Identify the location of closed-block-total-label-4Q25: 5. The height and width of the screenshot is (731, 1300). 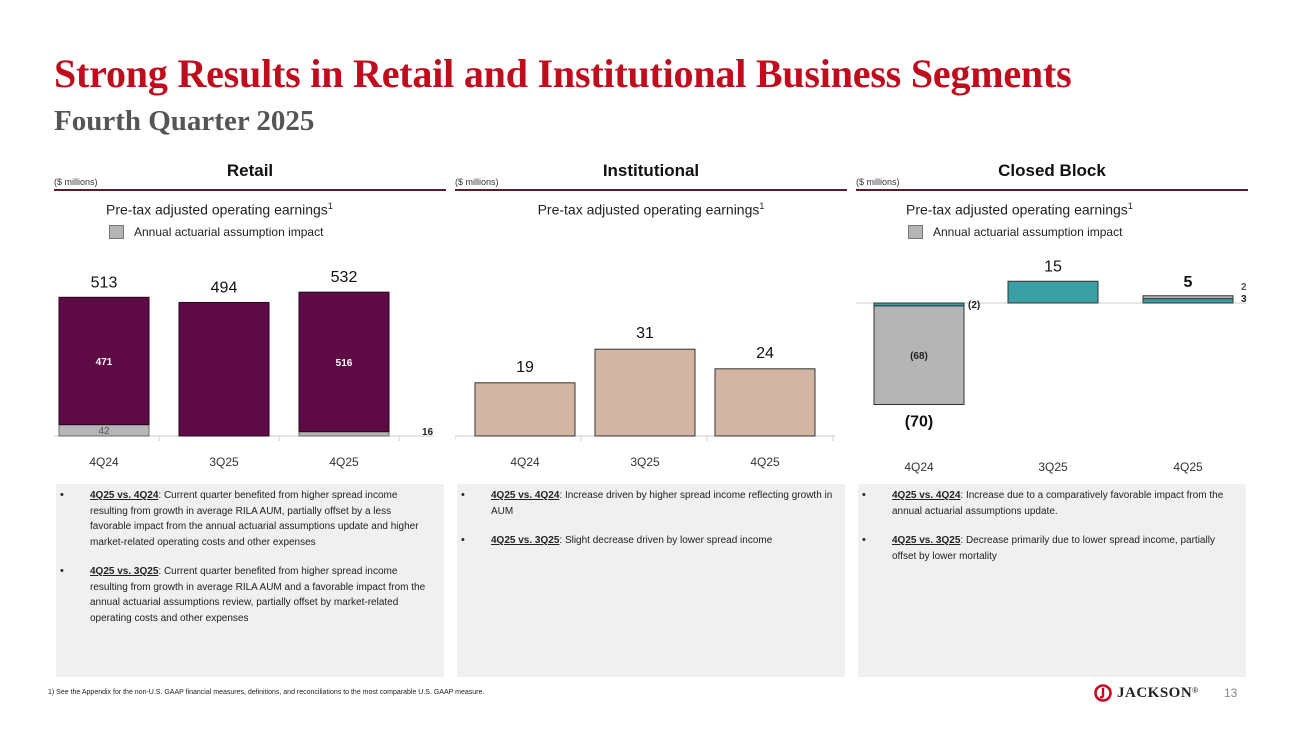
(1188, 282).